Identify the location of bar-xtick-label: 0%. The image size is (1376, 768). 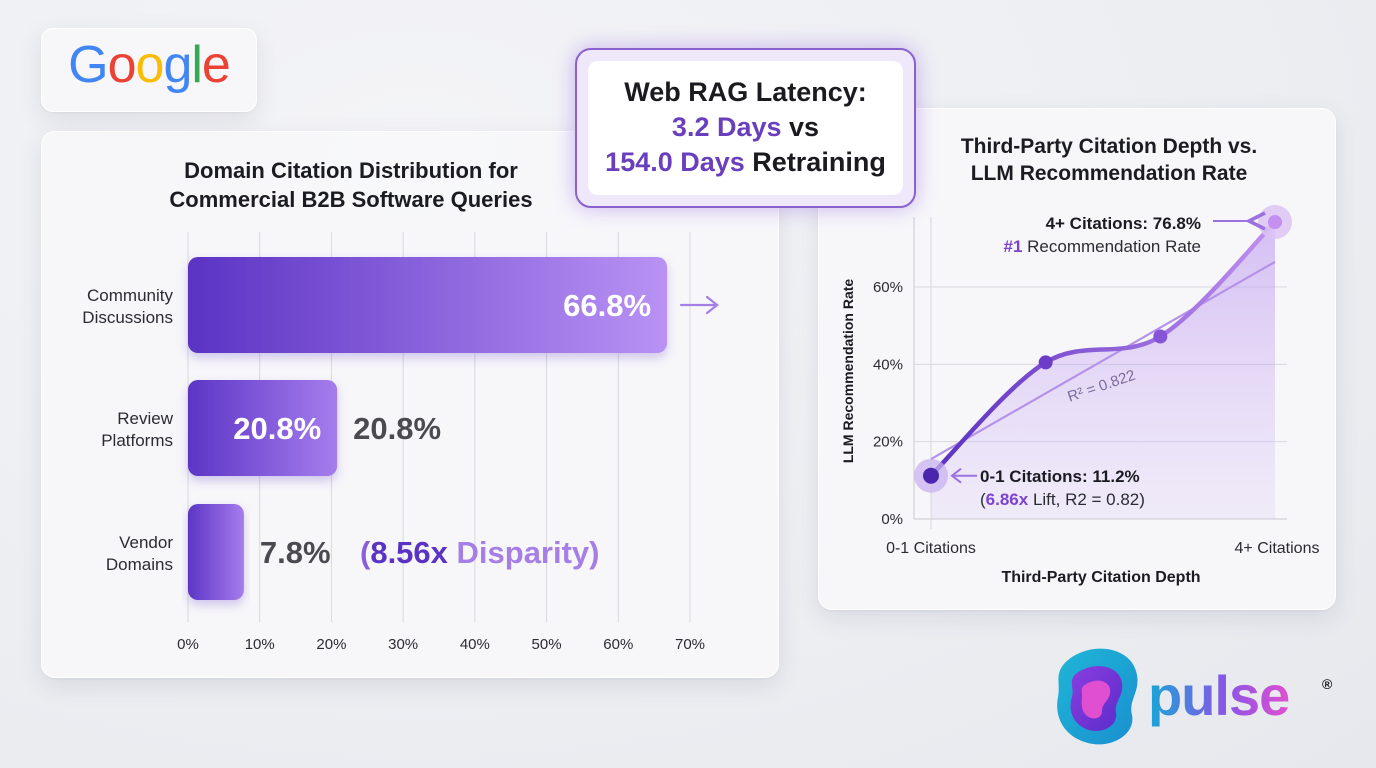
(188, 644).